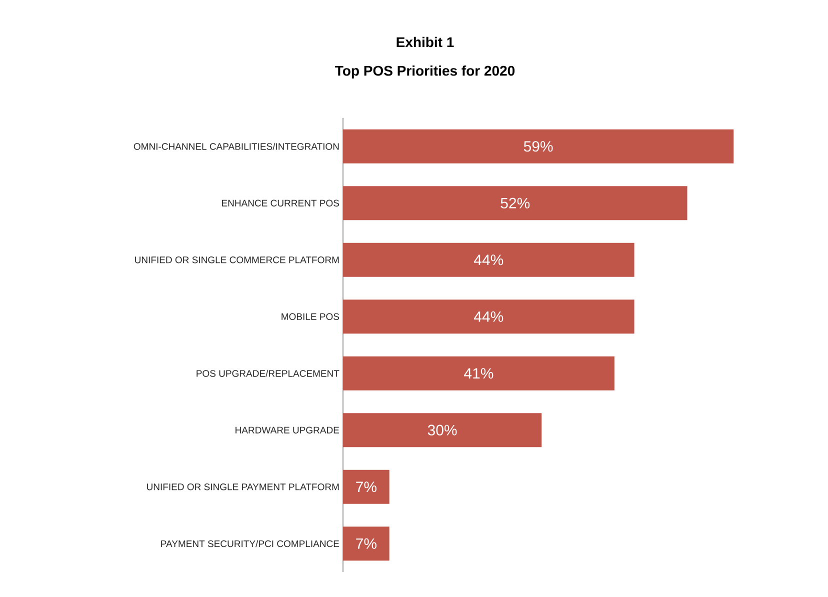  What do you see at coordinates (311, 316) in the screenshot?
I see `y-tick-label: MOBILE POS` at bounding box center [311, 316].